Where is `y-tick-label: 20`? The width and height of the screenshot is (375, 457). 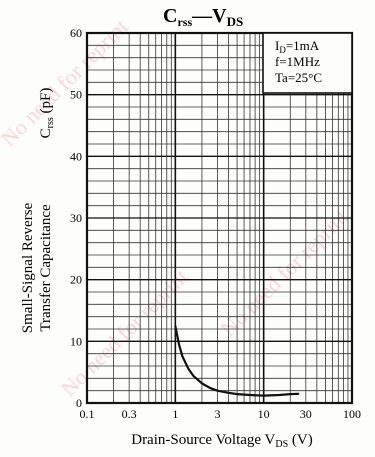
y-tick-label: 20 is located at coordinates (76, 280).